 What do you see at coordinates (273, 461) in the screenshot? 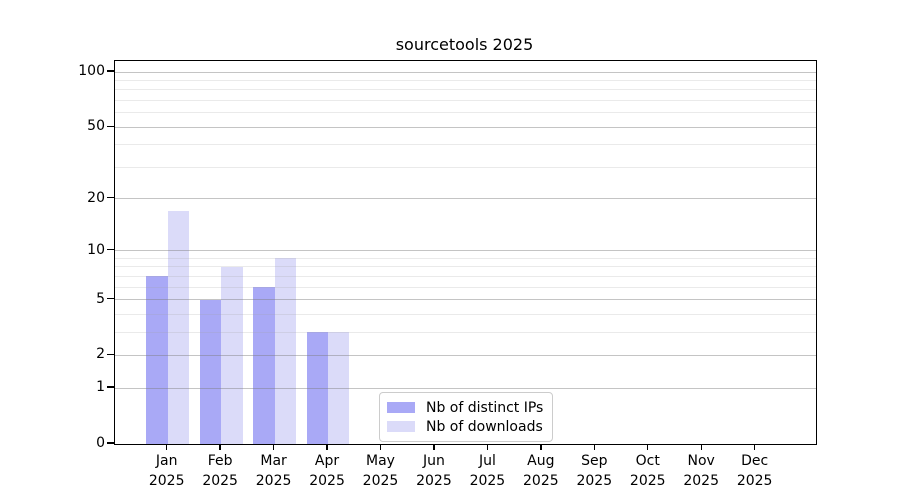
I see `x-tick-label-month: Mar` at bounding box center [273, 461].